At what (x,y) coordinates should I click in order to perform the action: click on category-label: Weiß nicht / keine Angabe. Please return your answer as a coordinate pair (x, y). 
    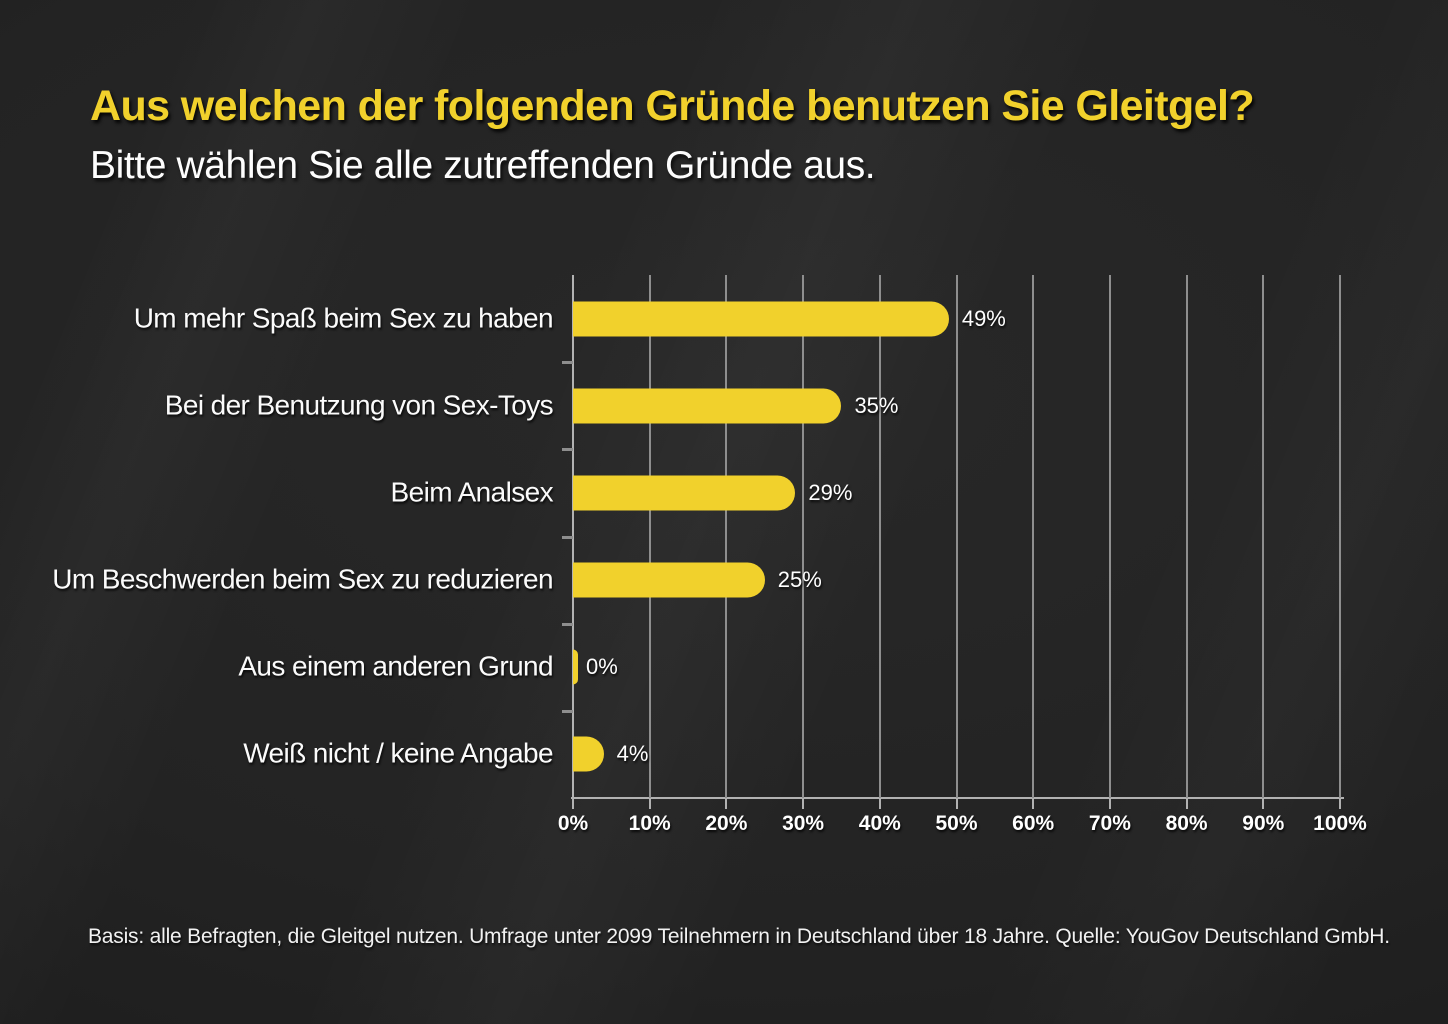
    Looking at the image, I should click on (398, 753).